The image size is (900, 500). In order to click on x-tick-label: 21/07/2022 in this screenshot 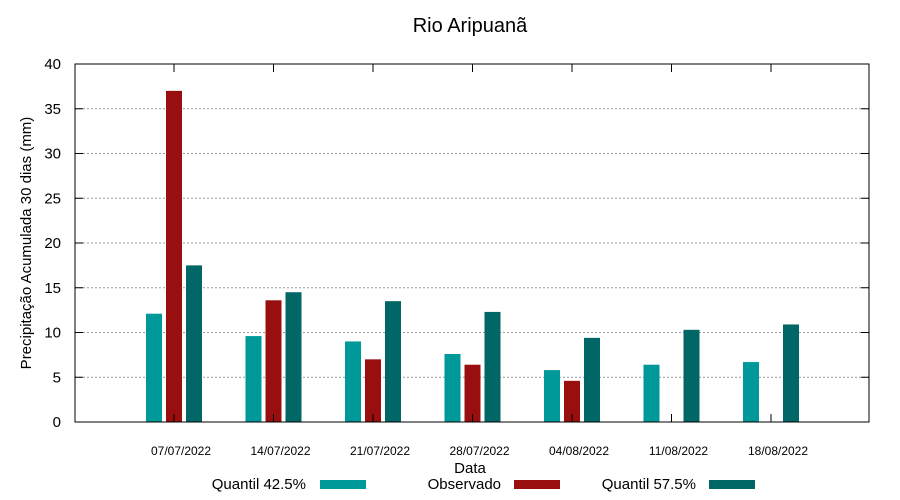, I will do `click(380, 451)`.